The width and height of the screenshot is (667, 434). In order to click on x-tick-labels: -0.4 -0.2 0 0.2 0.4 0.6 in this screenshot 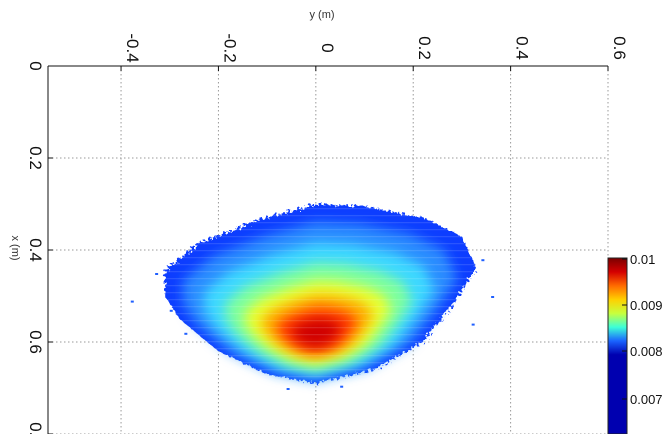, I will do `click(376, 47)`.